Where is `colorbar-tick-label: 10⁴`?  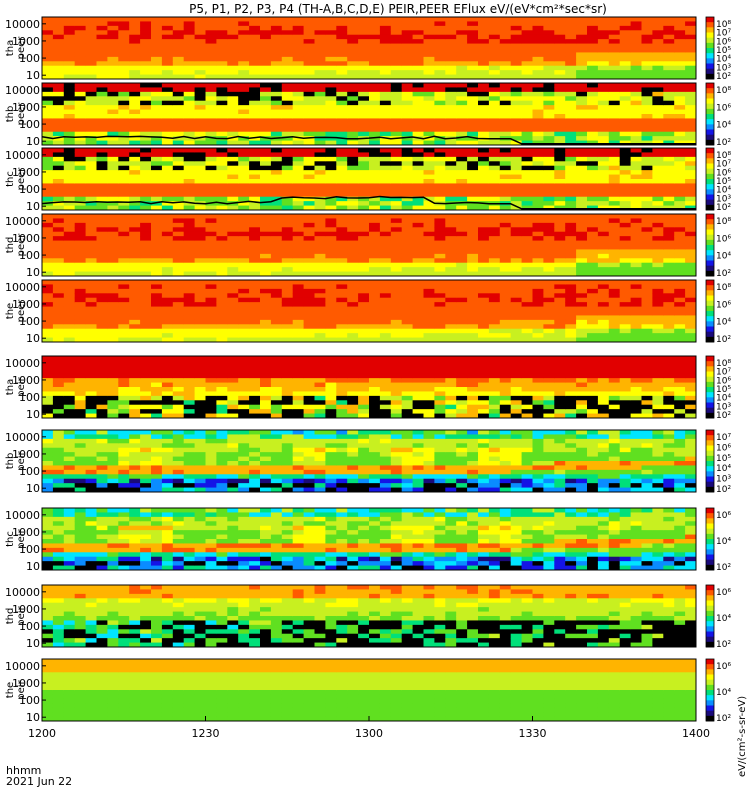
colorbar-tick-label: 10⁴ is located at coordinates (723, 257).